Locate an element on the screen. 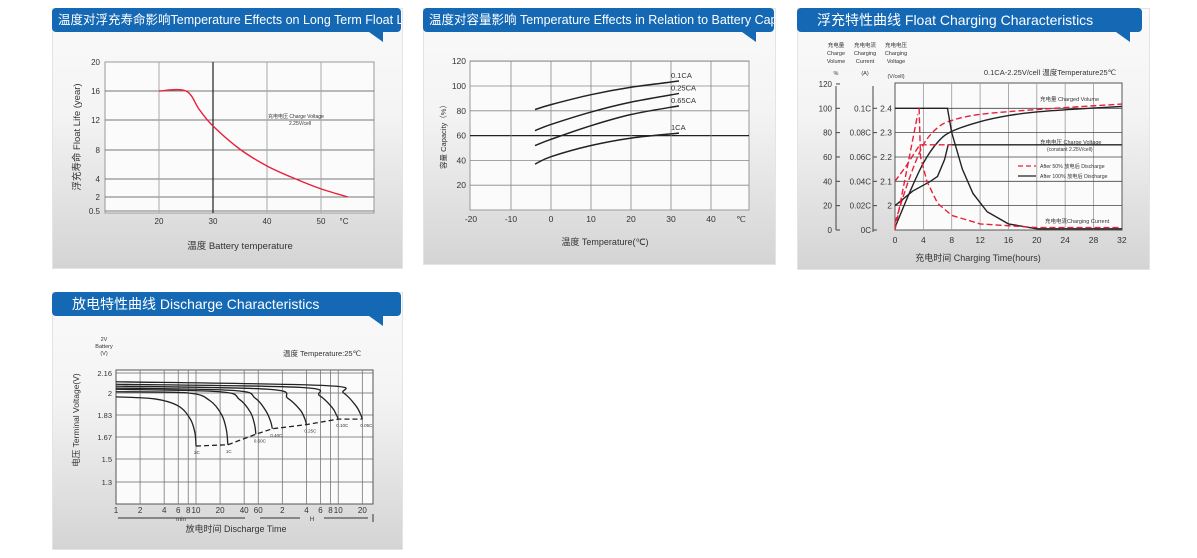 The image size is (1197, 558). volume-tick-label: 60 is located at coordinates (827, 157).